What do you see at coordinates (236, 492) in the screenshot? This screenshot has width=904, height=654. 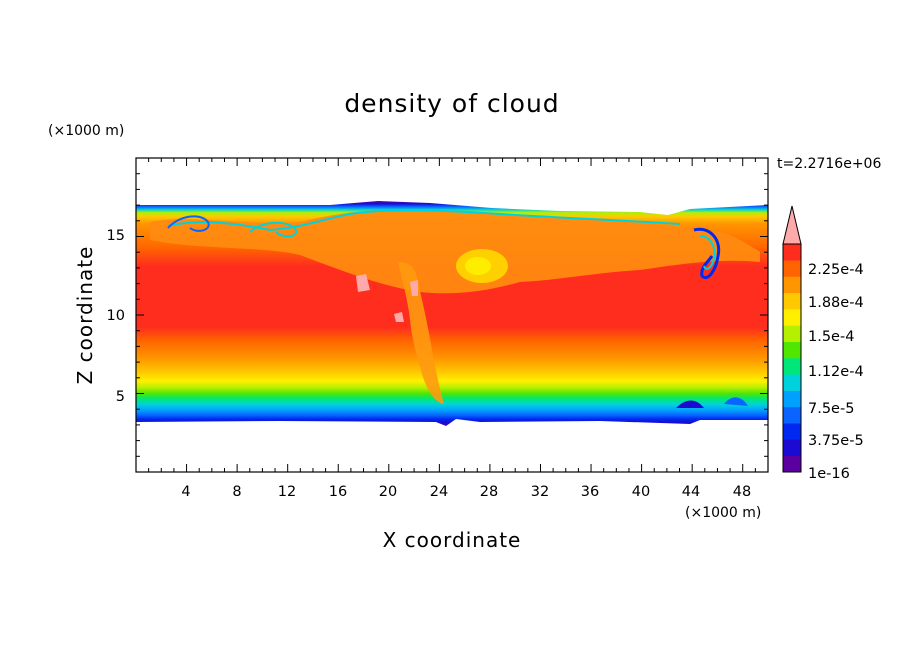 I see `x-tick-label: 8` at bounding box center [236, 492].